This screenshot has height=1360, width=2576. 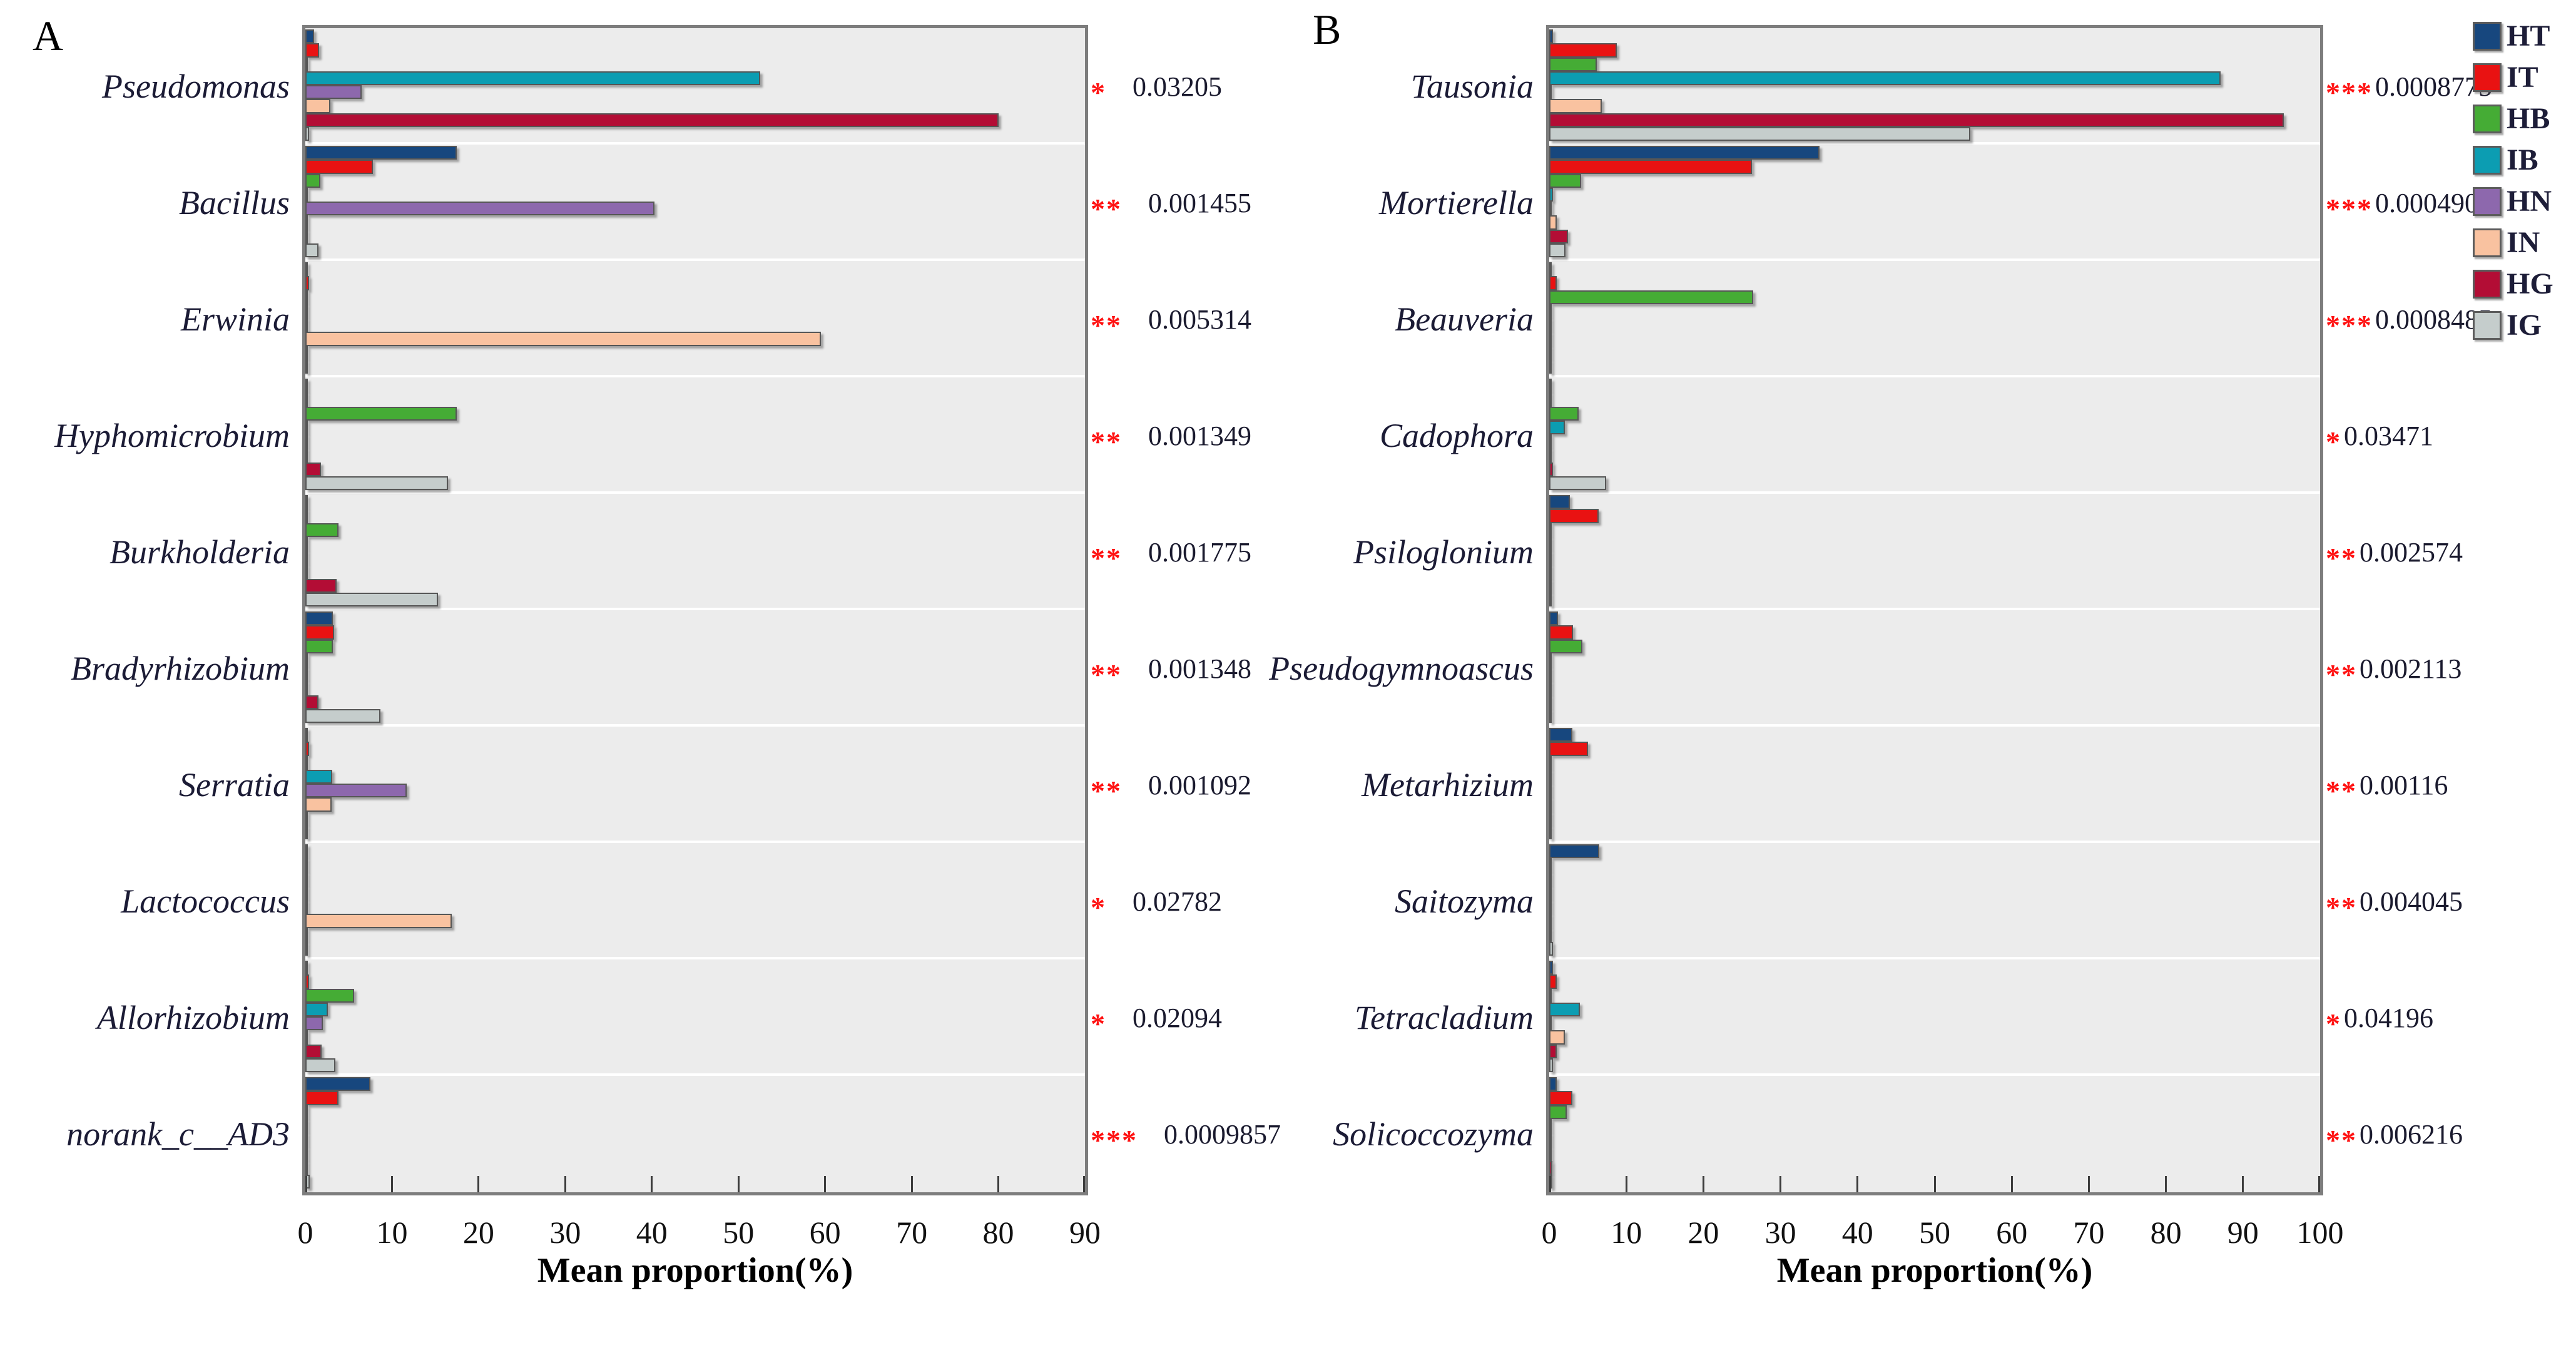 What do you see at coordinates (196, 86) in the screenshot?
I see `category-label-Pseudomonas: Pseudomonas` at bounding box center [196, 86].